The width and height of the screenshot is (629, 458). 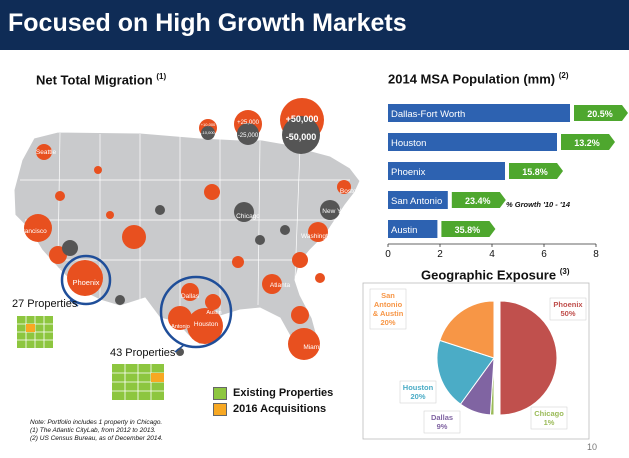 I want to click on header-banner: Focused on High Growth Markets, so click(x=314, y=25).